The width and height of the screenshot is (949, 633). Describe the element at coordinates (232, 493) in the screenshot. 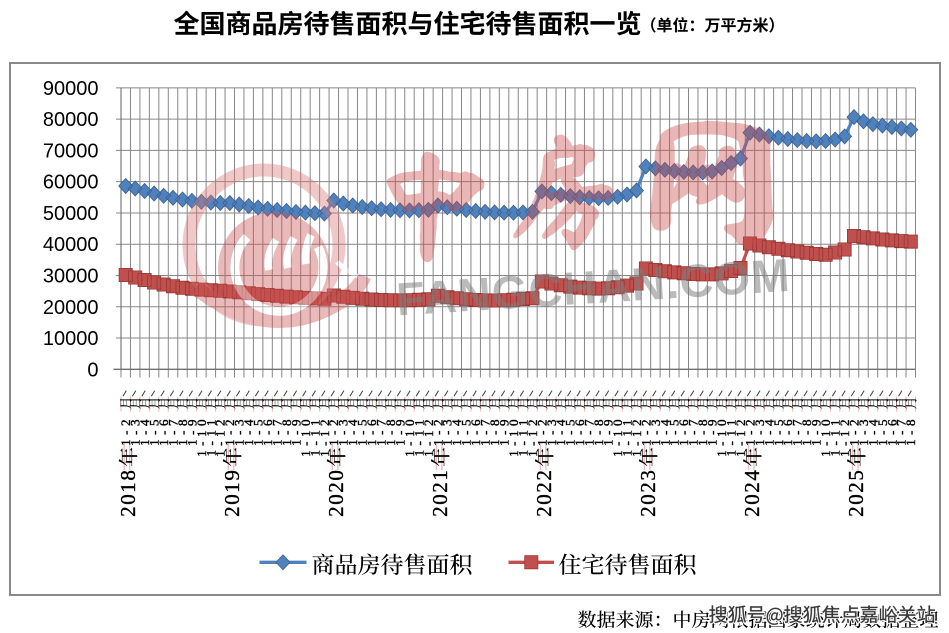

I see `svg-text: 2019` at that location.